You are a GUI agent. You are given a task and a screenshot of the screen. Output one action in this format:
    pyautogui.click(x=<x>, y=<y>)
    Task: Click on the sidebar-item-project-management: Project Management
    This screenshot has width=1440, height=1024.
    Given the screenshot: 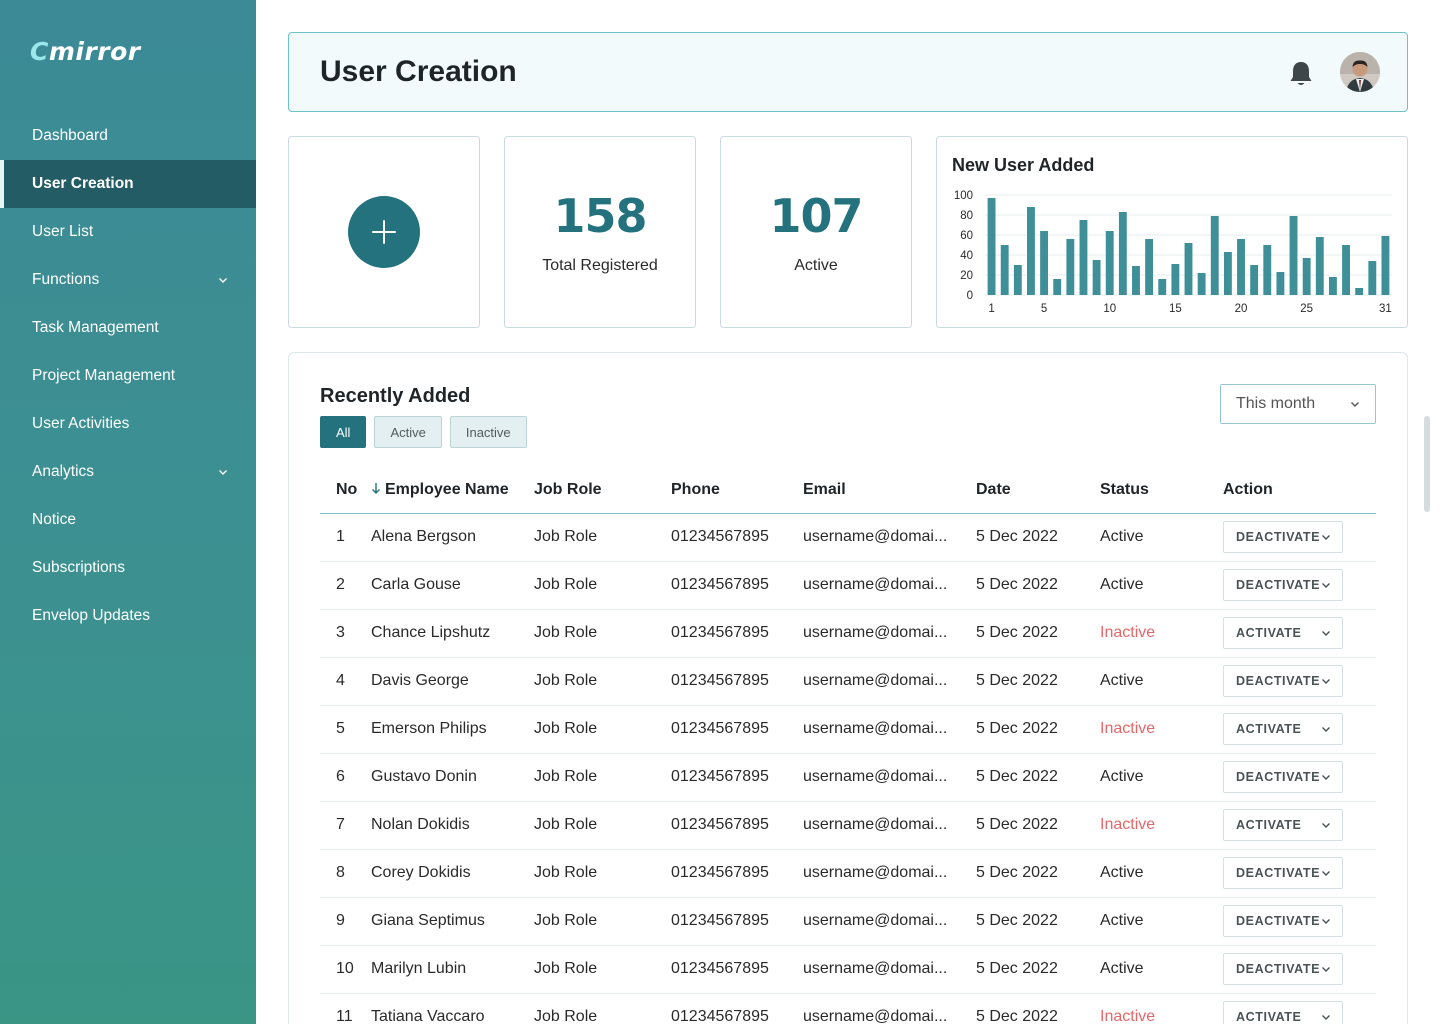 What is the action you would take?
    pyautogui.click(x=128, y=376)
    